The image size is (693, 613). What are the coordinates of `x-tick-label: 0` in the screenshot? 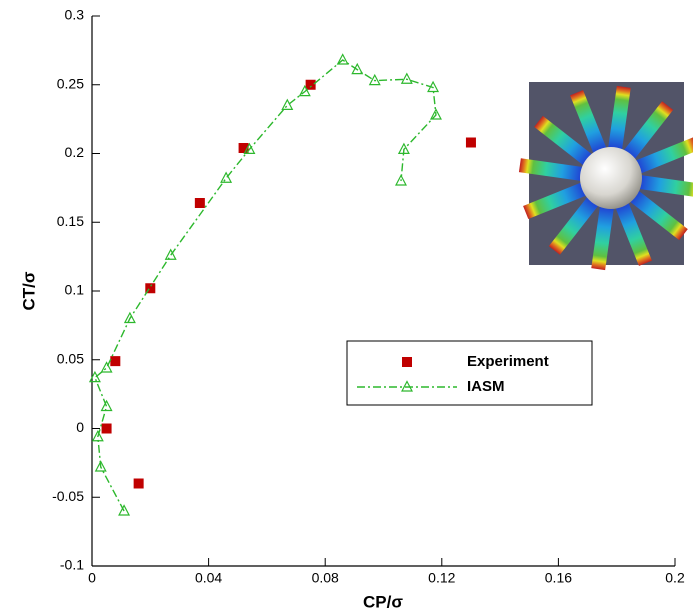 It's located at (92, 578).